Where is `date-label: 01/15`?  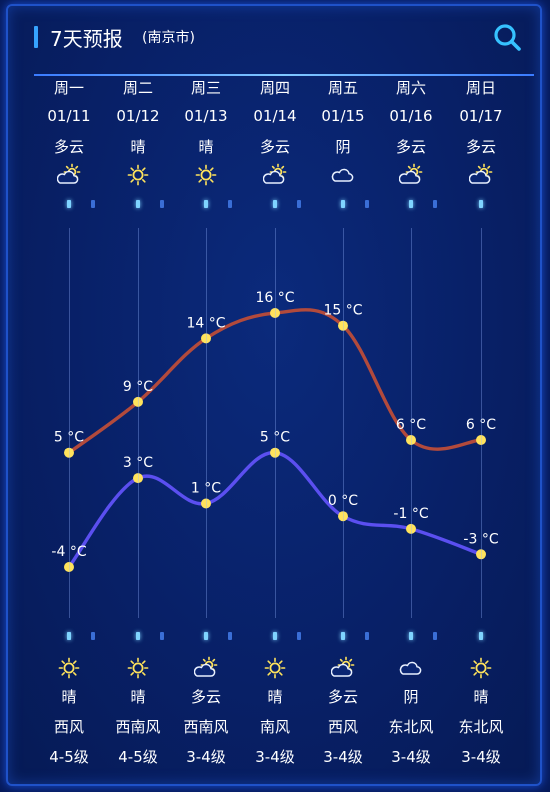 date-label: 01/15 is located at coordinates (343, 116).